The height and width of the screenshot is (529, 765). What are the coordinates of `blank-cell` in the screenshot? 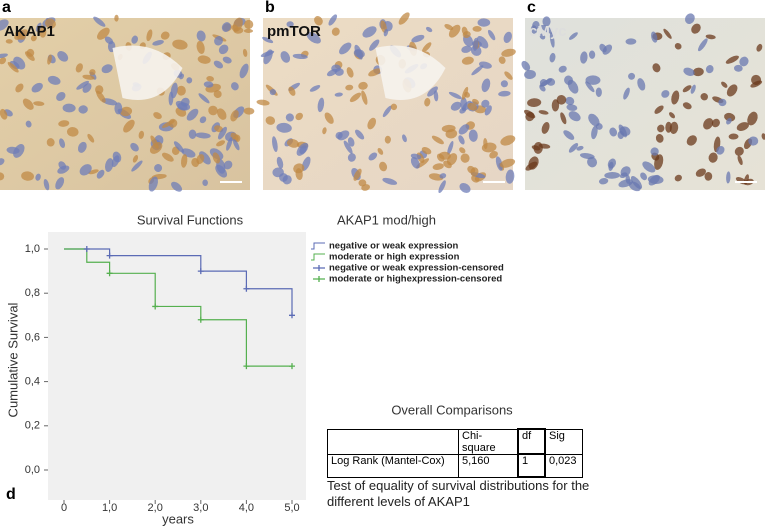 It's located at (393, 441).